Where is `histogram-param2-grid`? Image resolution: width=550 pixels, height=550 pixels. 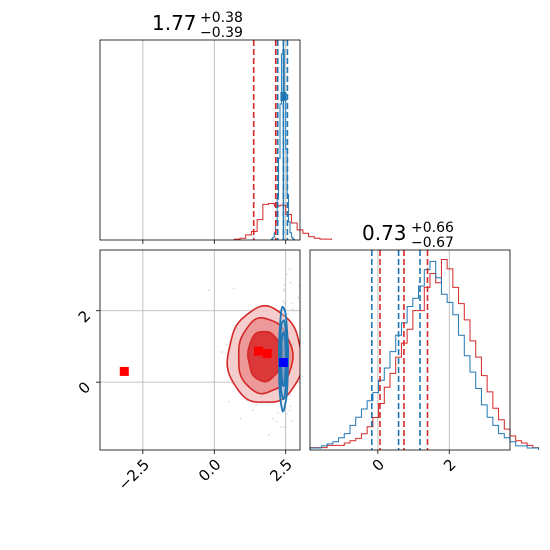 histogram-param2-grid is located at coordinates (413, 350).